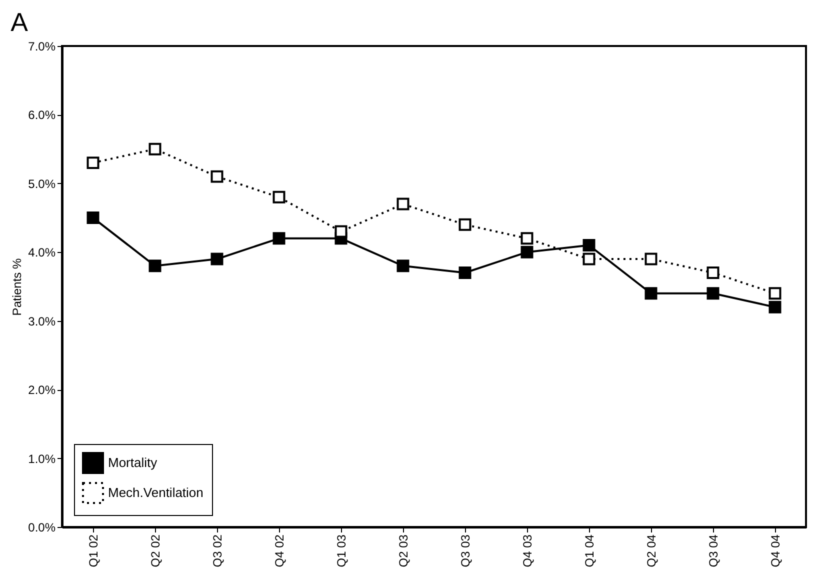  What do you see at coordinates (42, 459) in the screenshot?
I see `y-tick-label: 1.0%` at bounding box center [42, 459].